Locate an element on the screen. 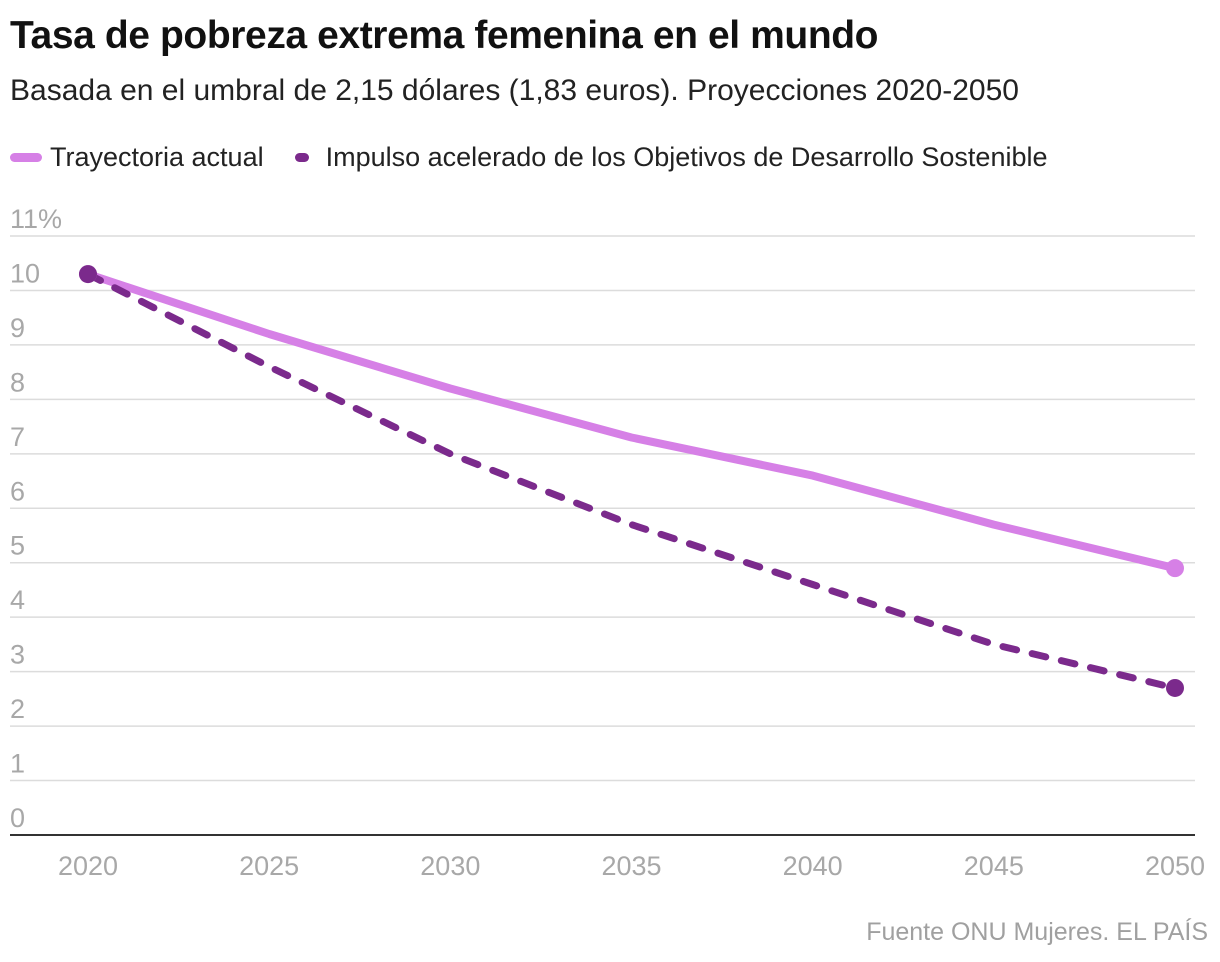 The height and width of the screenshot is (962, 1220). legend-swatch-dashed is located at coordinates (302, 157).